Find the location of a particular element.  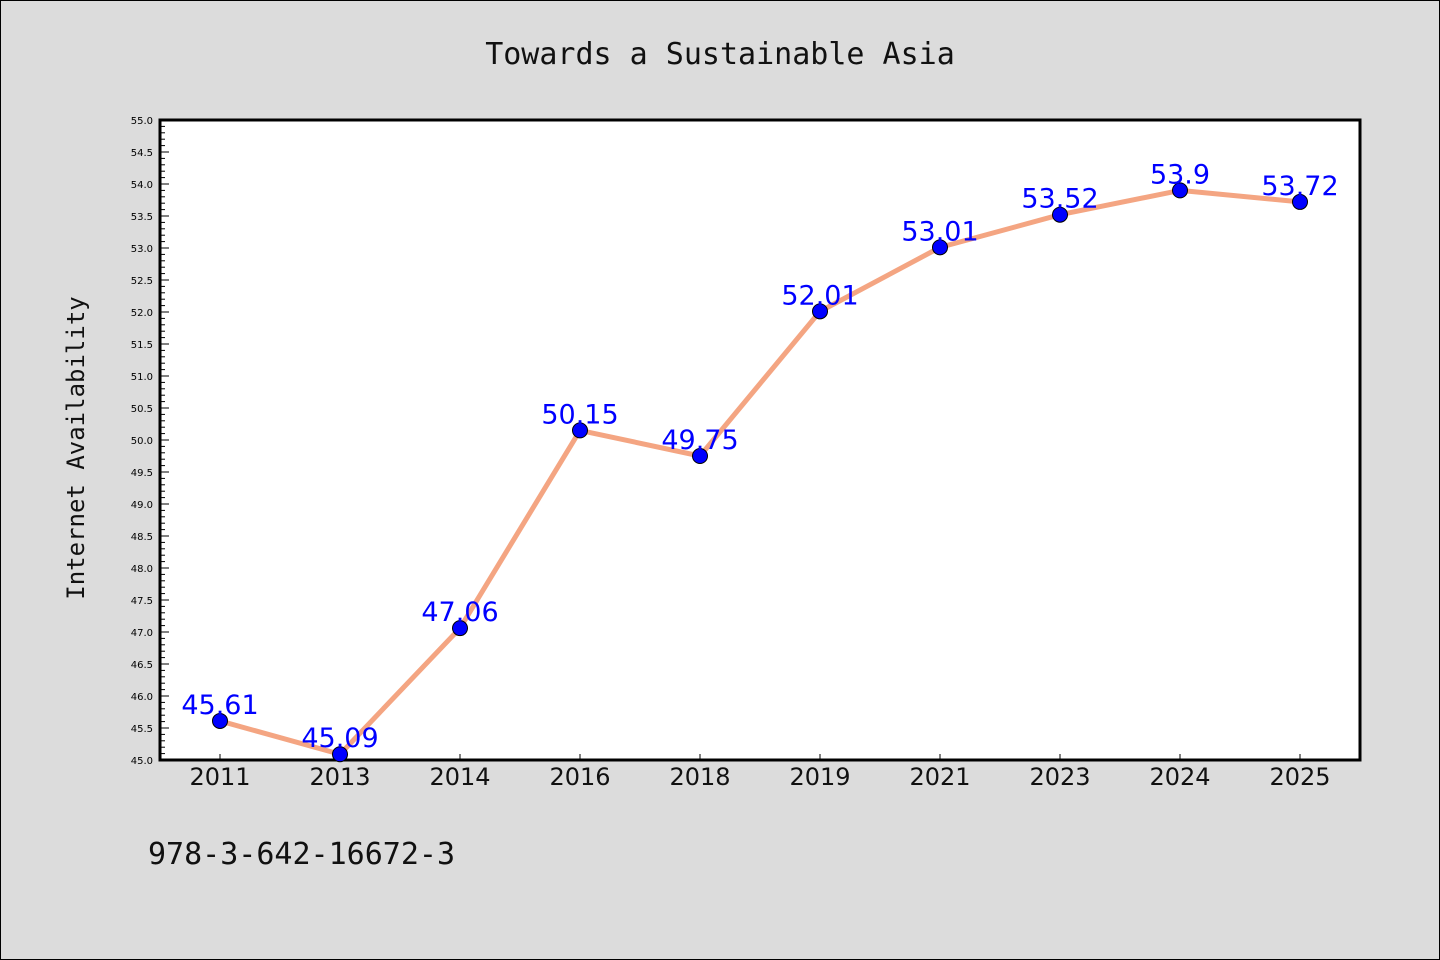

x-tick-label: 2011 is located at coordinates (219, 777).